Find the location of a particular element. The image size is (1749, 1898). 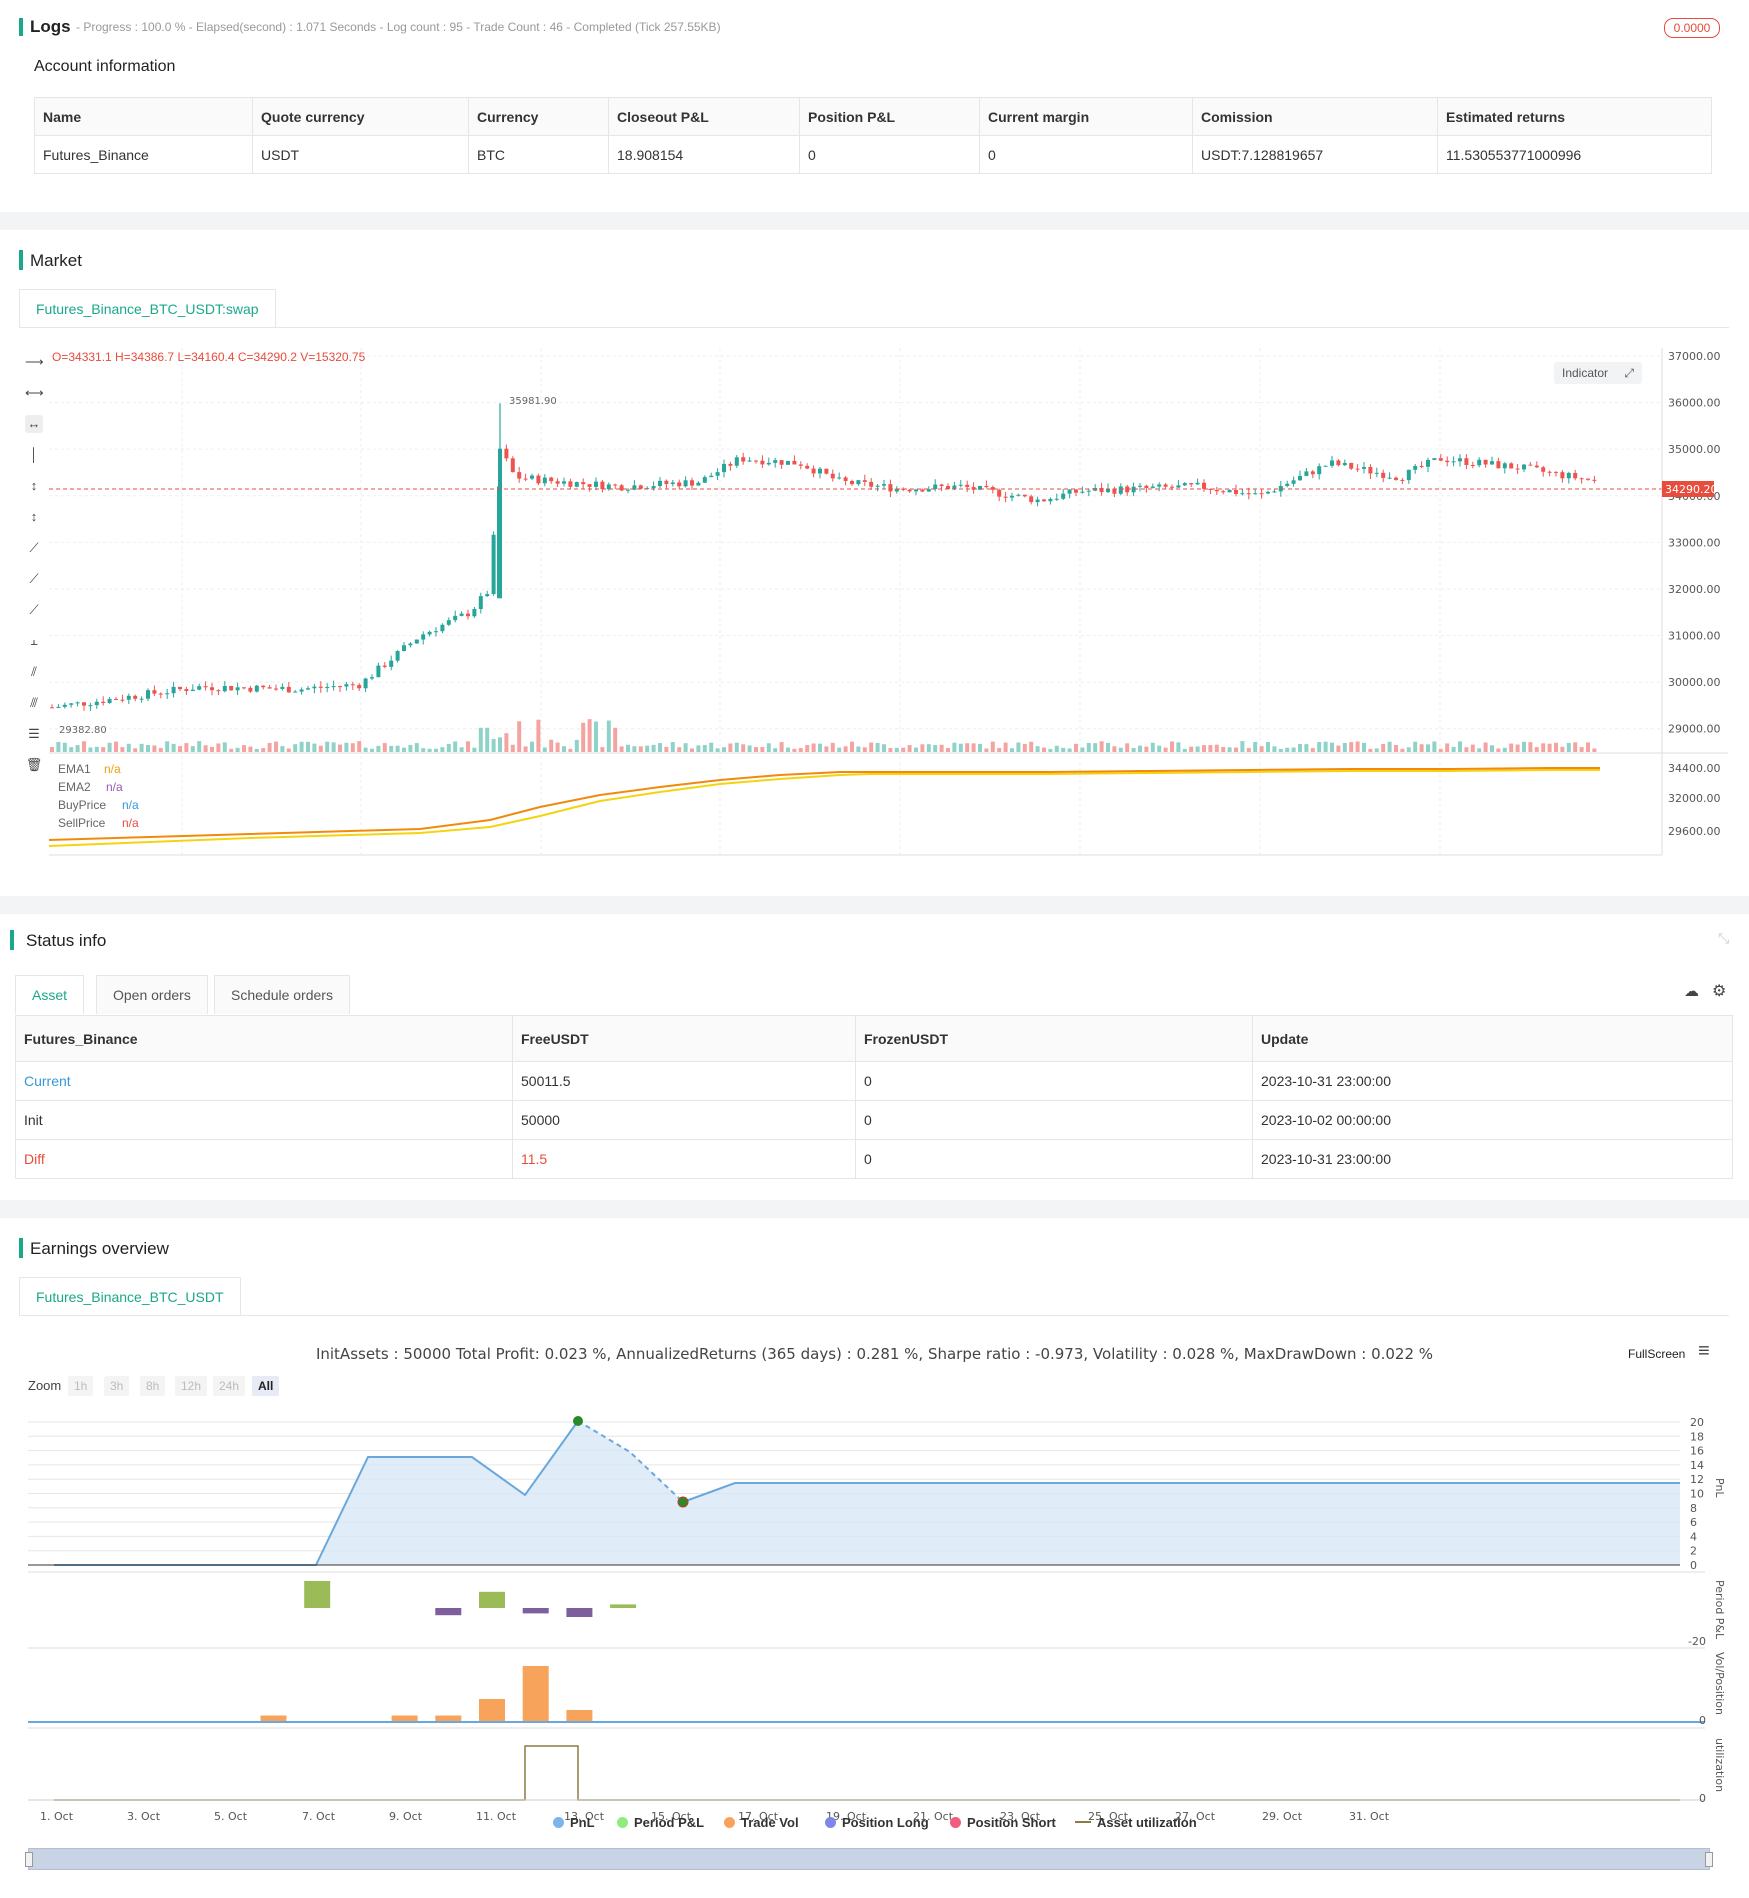

extended-line-tool-icon: ⟋ is located at coordinates (34, 609).